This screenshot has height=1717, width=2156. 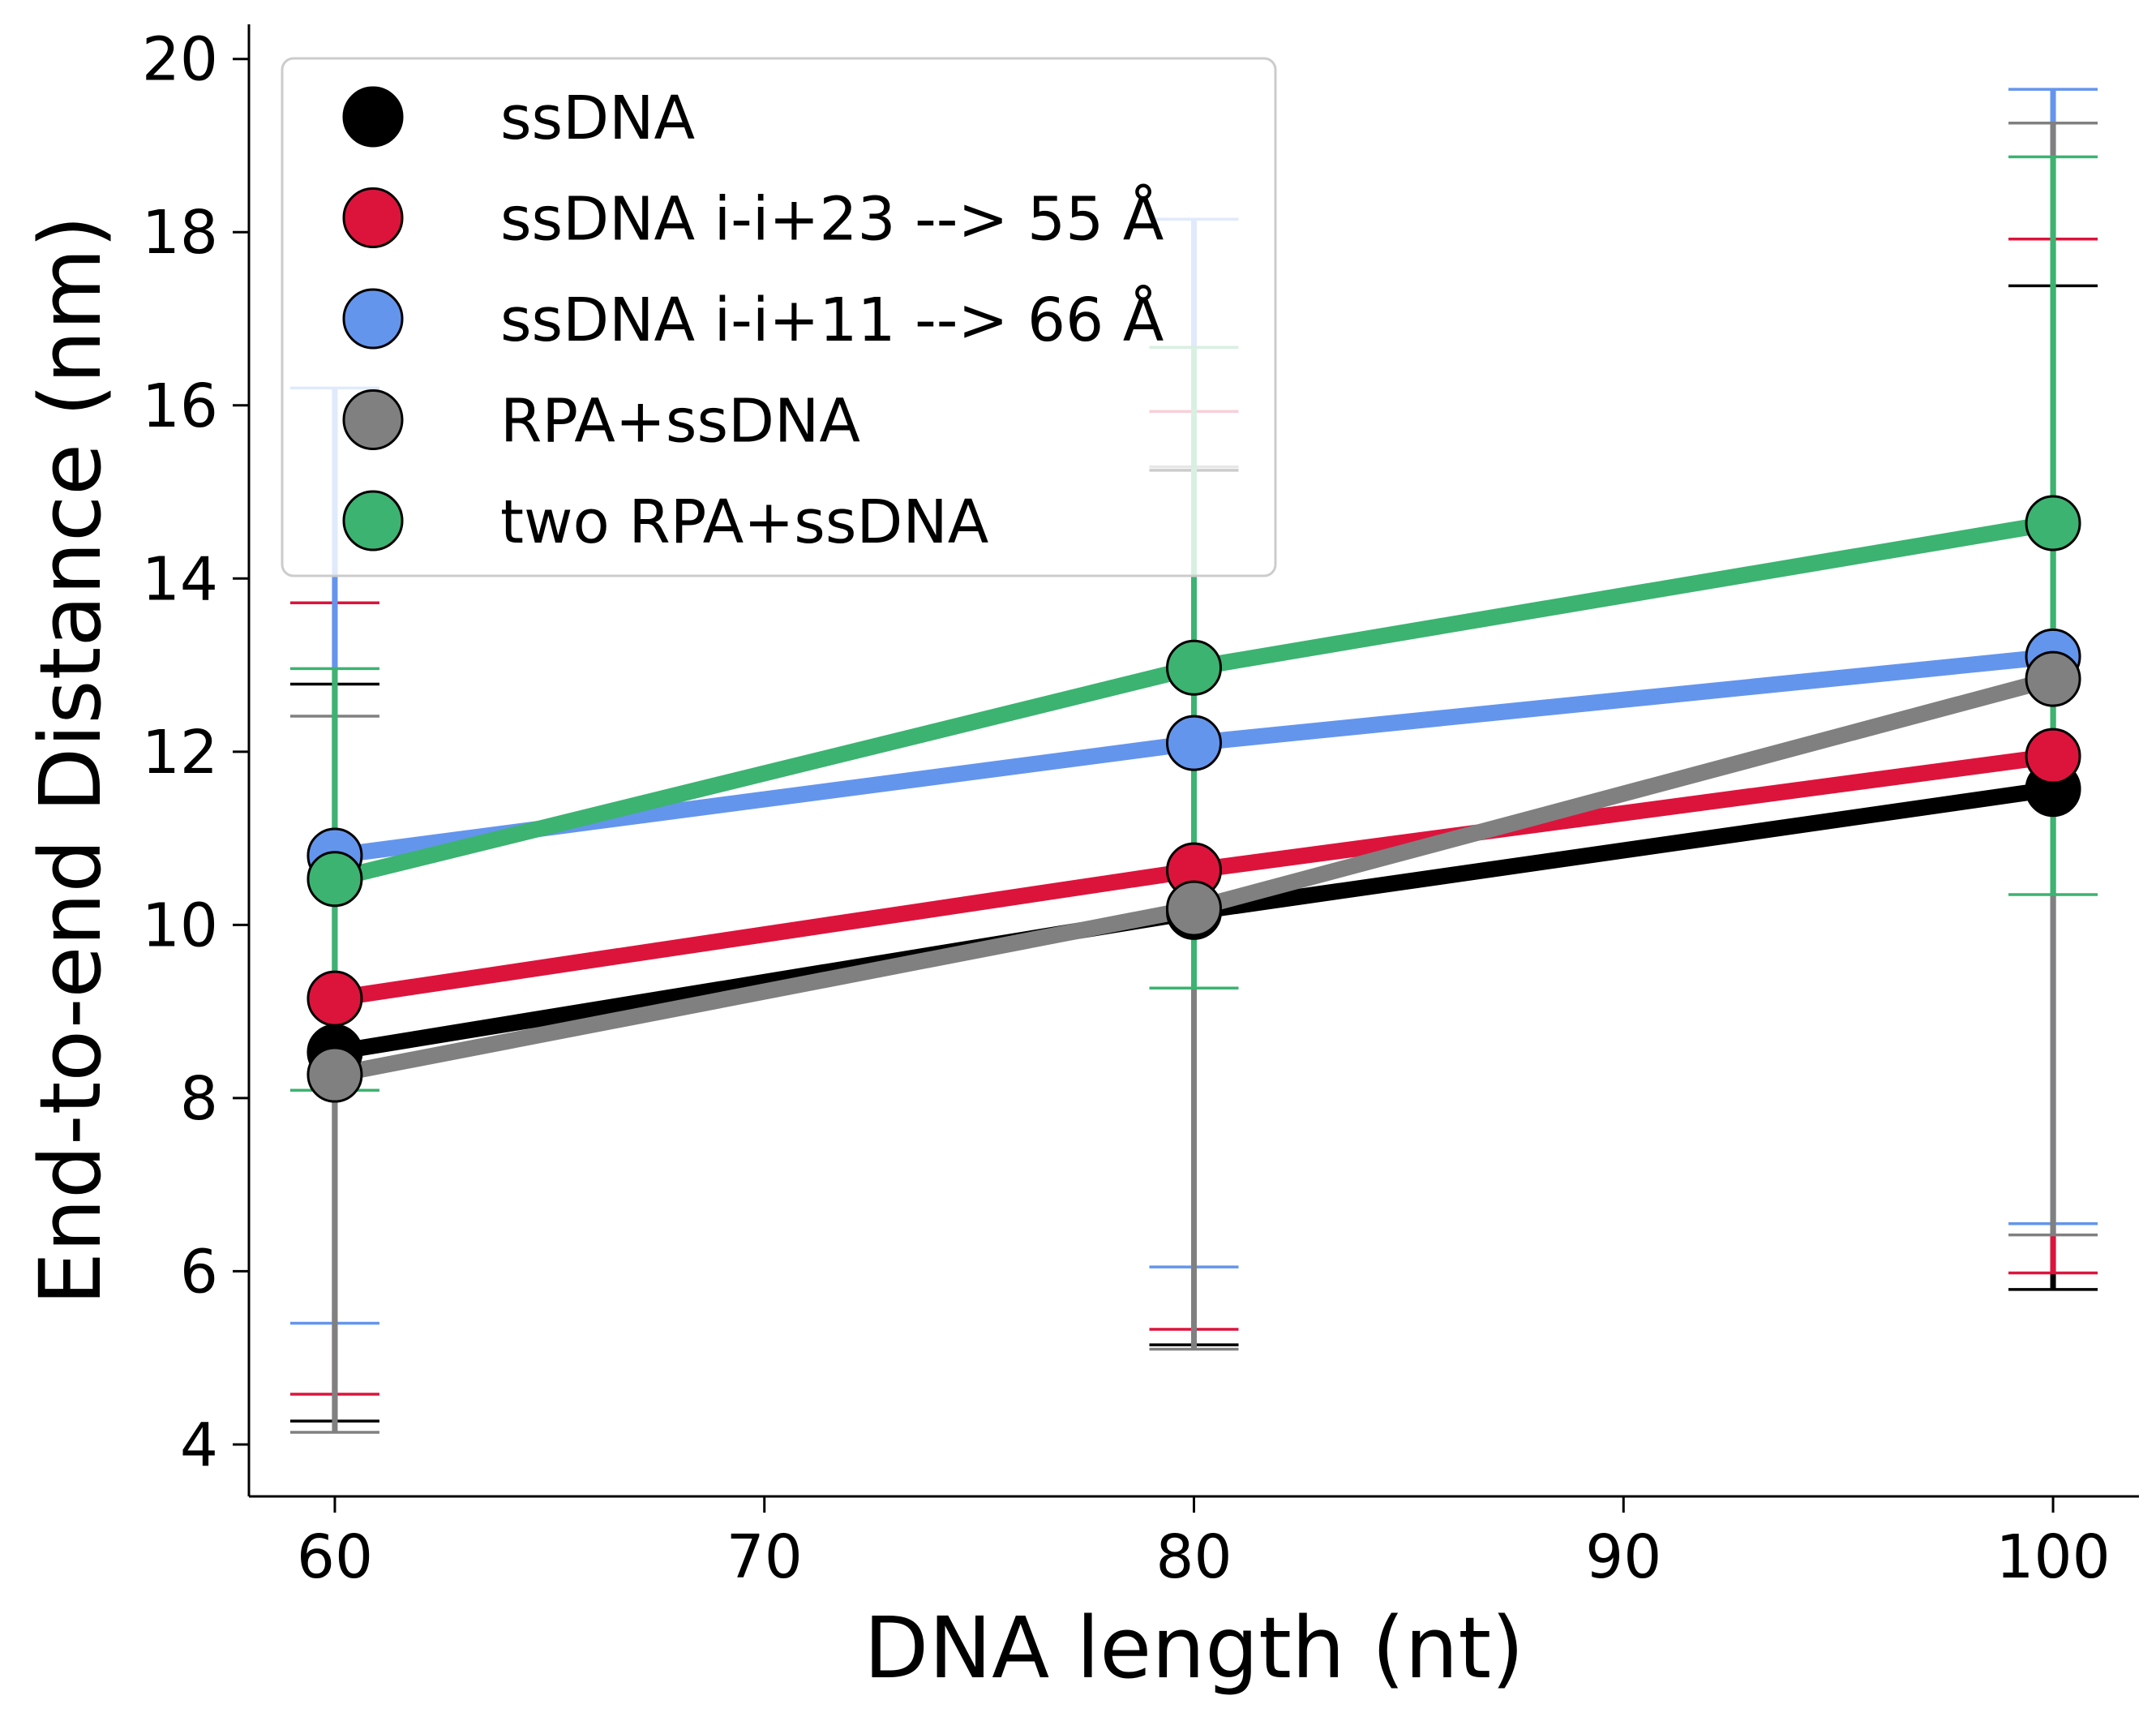 What do you see at coordinates (199, 1272) in the screenshot?
I see `y-tick-label: 6` at bounding box center [199, 1272].